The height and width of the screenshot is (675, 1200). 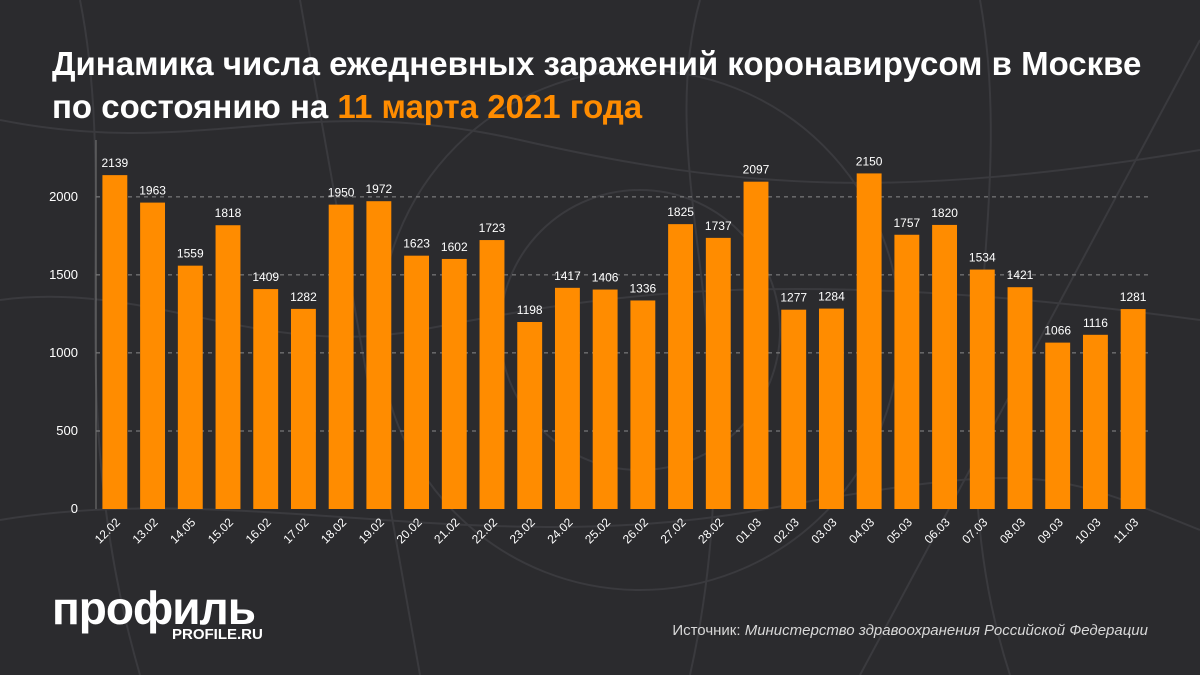 I want to click on x-tick-label: 19.02, so click(x=371, y=530).